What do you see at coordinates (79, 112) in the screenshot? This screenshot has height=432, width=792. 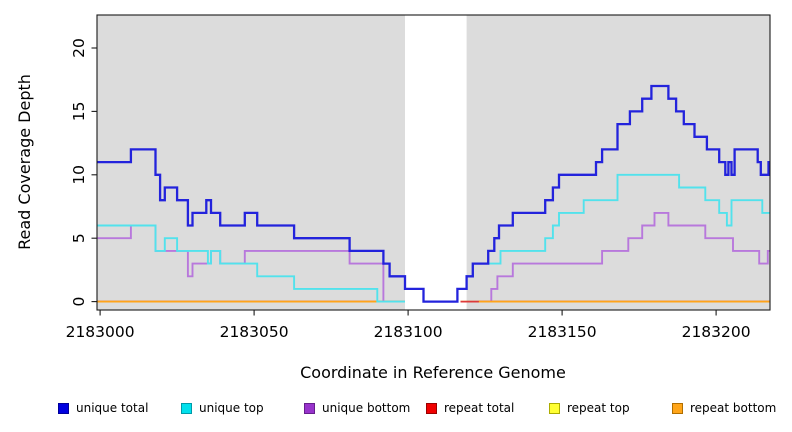 I see `y-tick-label: 15` at bounding box center [79, 112].